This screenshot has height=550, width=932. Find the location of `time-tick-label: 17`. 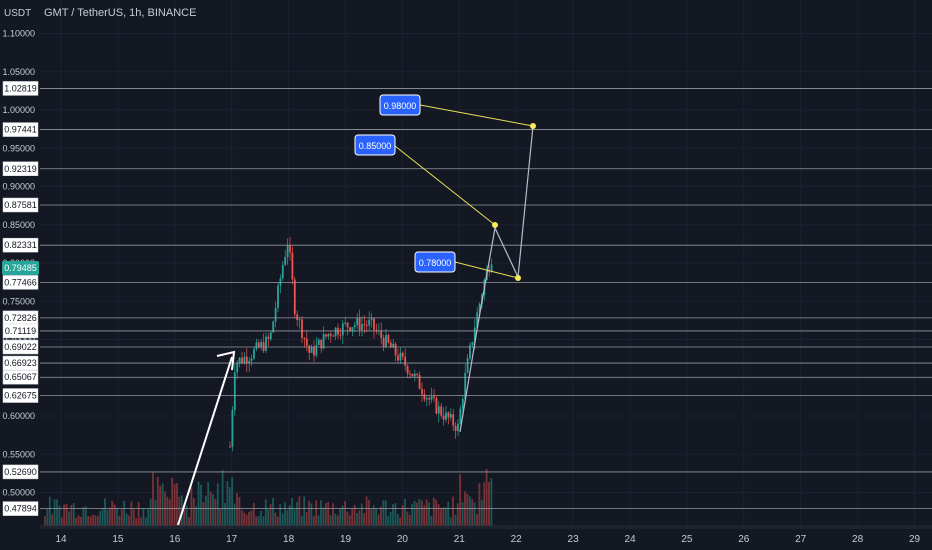

time-tick-label: 17 is located at coordinates (232, 539).